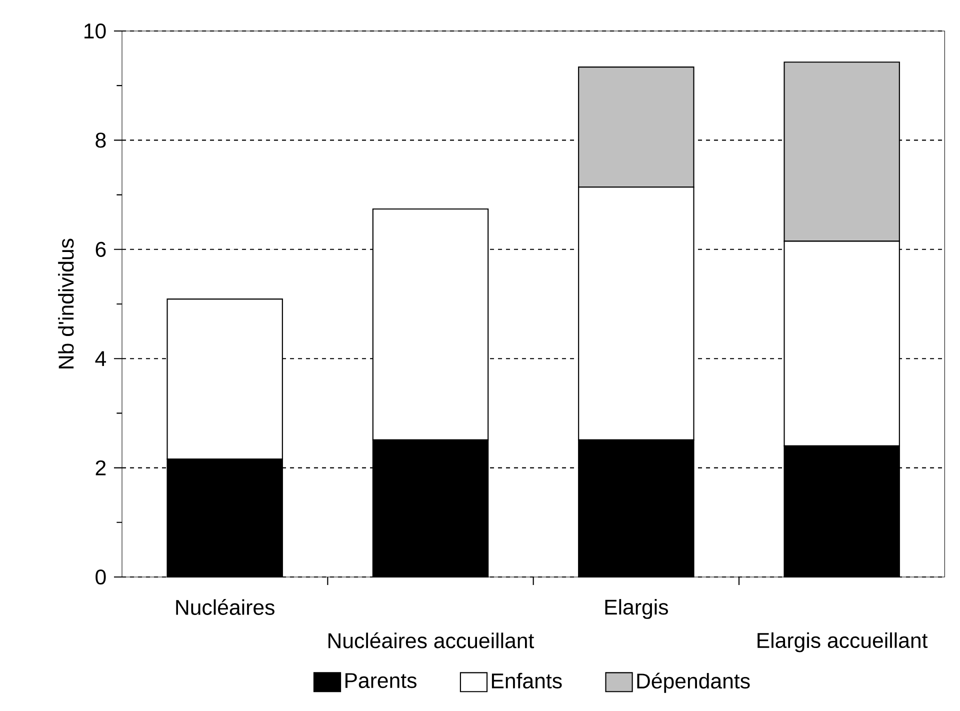  Describe the element at coordinates (101, 577) in the screenshot. I see `y-tick-label: 0` at that location.